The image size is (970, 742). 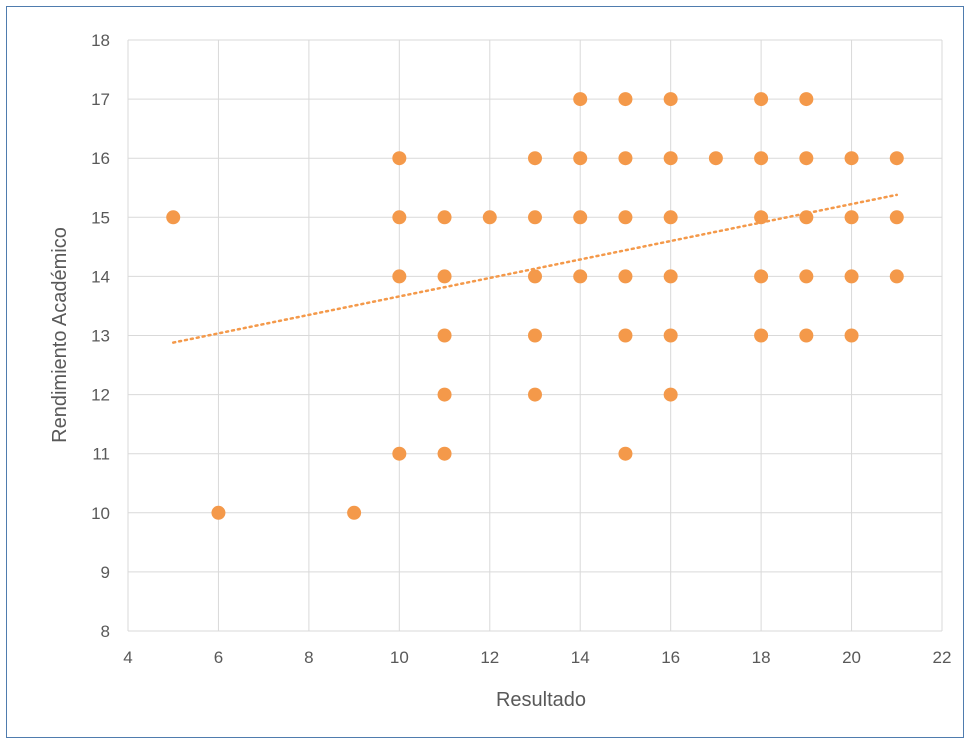 What do you see at coordinates (105, 572) in the screenshot?
I see `y-tick-label: 9` at bounding box center [105, 572].